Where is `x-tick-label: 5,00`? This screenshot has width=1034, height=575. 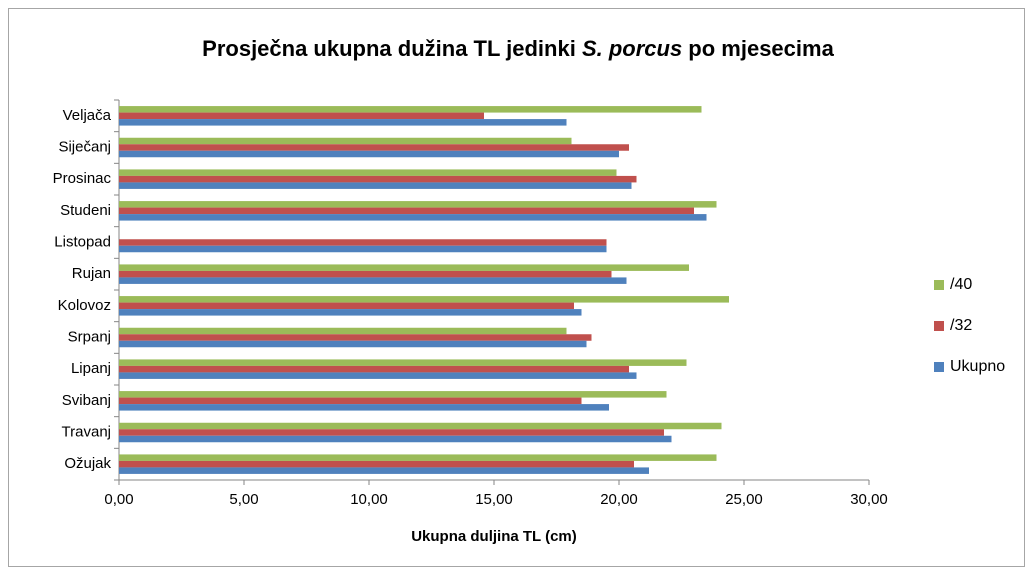
x-tick-label: 5,00 is located at coordinates (243, 499).